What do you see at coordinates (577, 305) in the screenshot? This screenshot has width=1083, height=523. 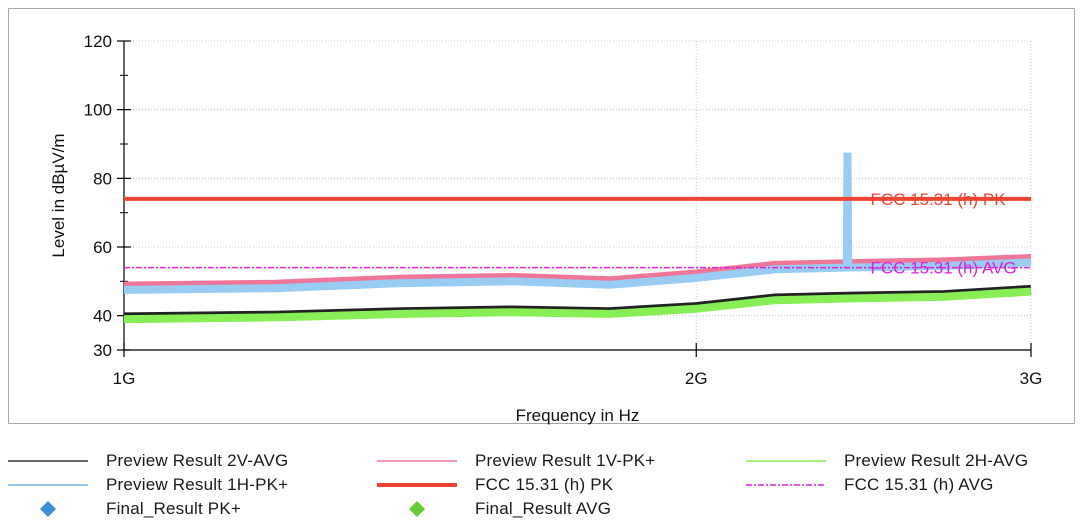 I see `series-preview-result-2h-avg` at bounding box center [577, 305].